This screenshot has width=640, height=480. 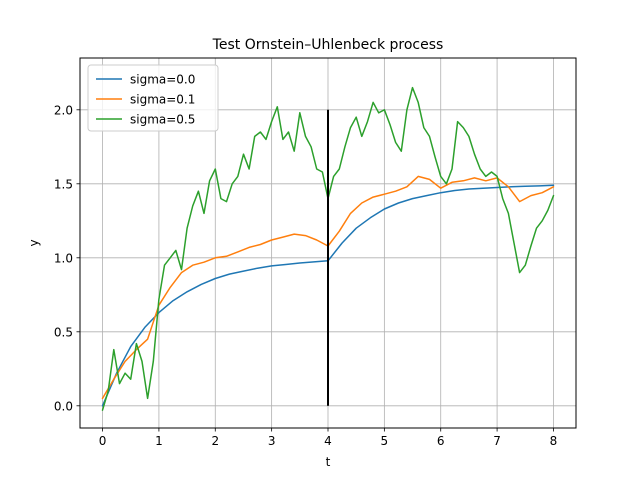 What do you see at coordinates (162, 80) in the screenshot?
I see `legend-label: sigma=0.0` at bounding box center [162, 80].